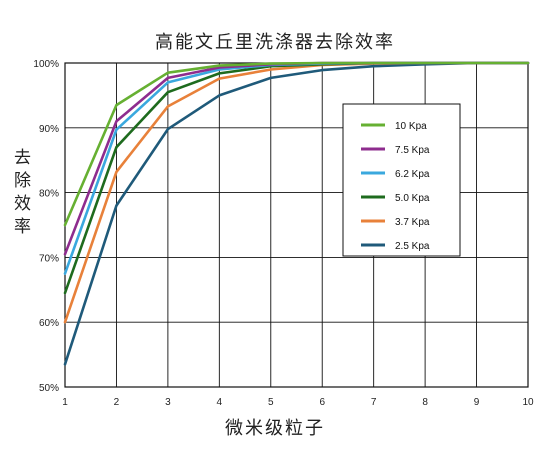 This screenshot has width=550, height=450. Describe the element at coordinates (412, 174) in the screenshot. I see `legend-label: 6.2 Kpa` at that location.